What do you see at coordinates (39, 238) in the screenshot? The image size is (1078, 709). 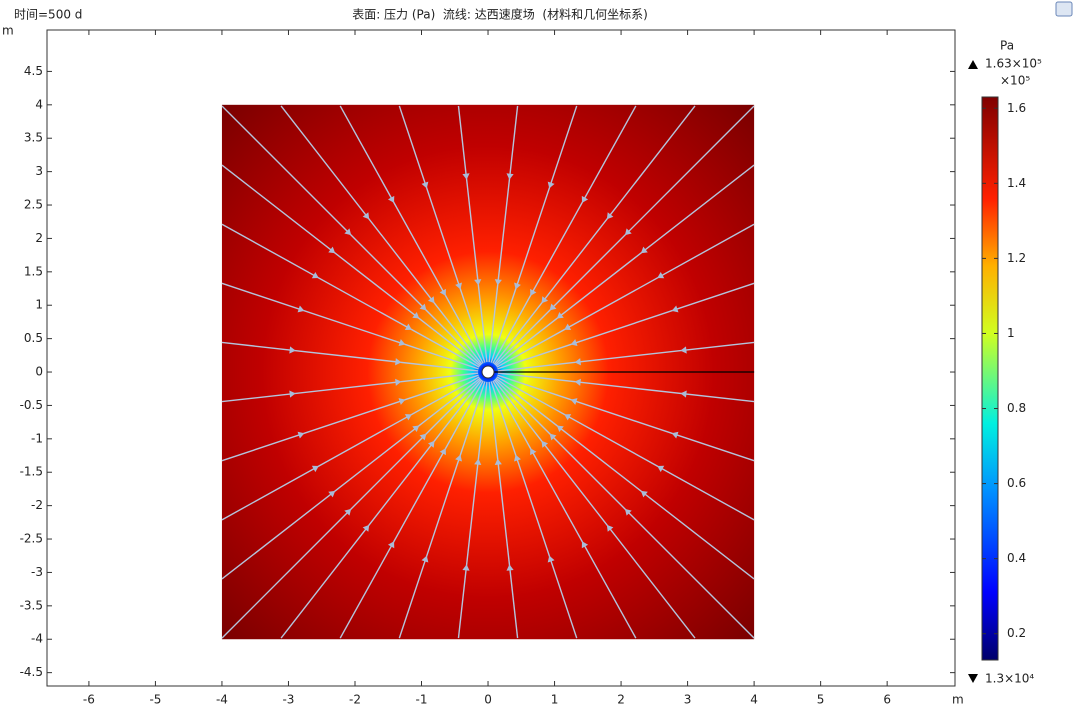 I see `y-tick-label: 2` at bounding box center [39, 238].